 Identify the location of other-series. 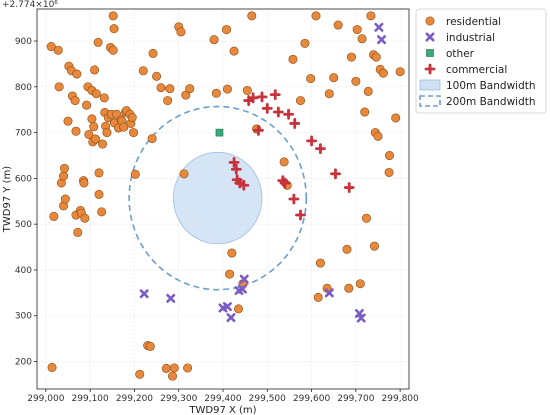
(219, 132).